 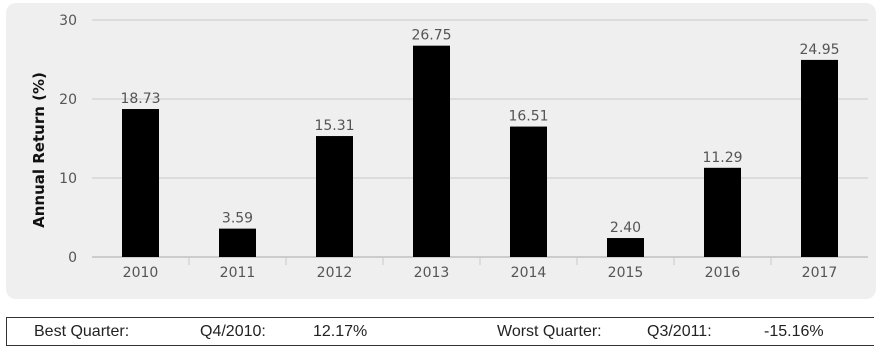 What do you see at coordinates (39, 150) in the screenshot?
I see `y-axis-title: Annual Return (%)` at bounding box center [39, 150].